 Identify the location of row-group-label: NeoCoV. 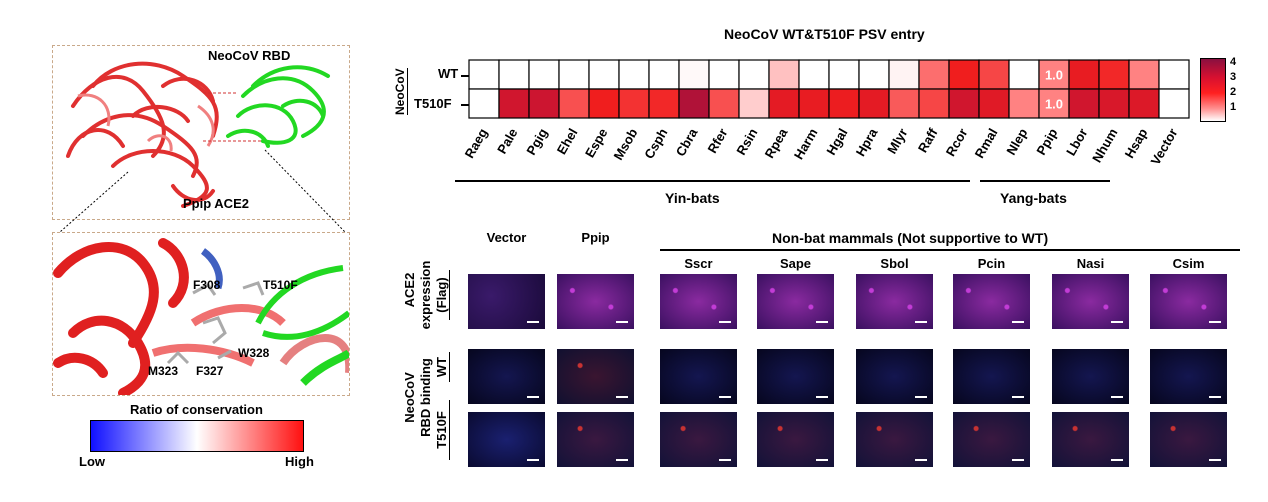
(400, 91).